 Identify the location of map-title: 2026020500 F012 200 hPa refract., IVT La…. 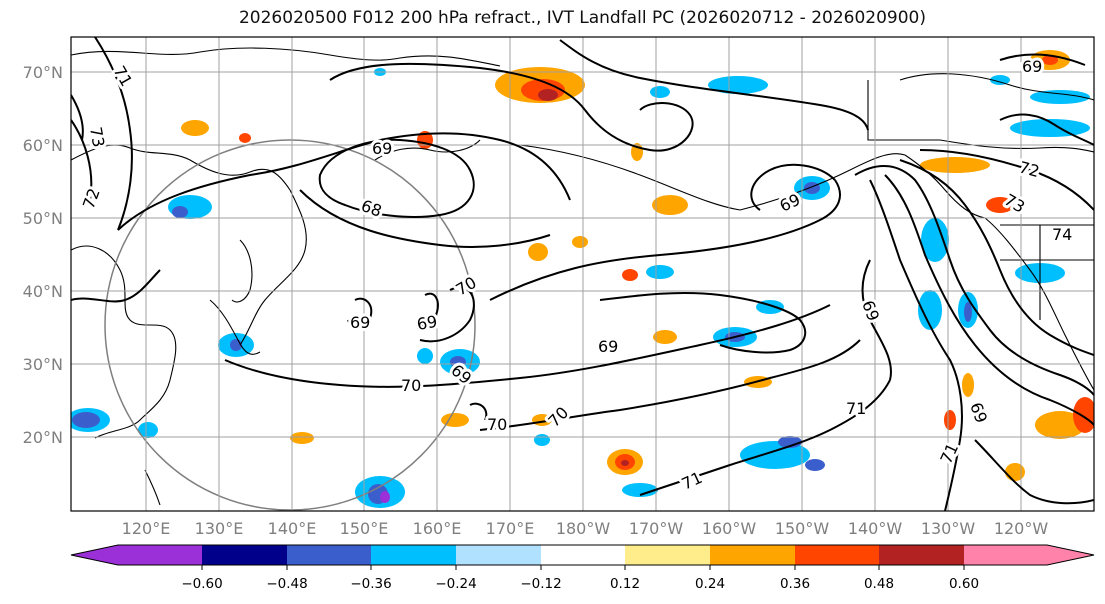
(582, 18).